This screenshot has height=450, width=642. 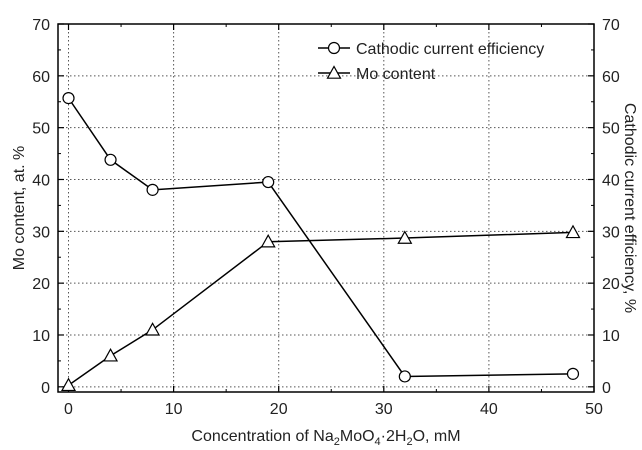 What do you see at coordinates (611, 77) in the screenshot?
I see `y-right-tick-label: 60` at bounding box center [611, 77].